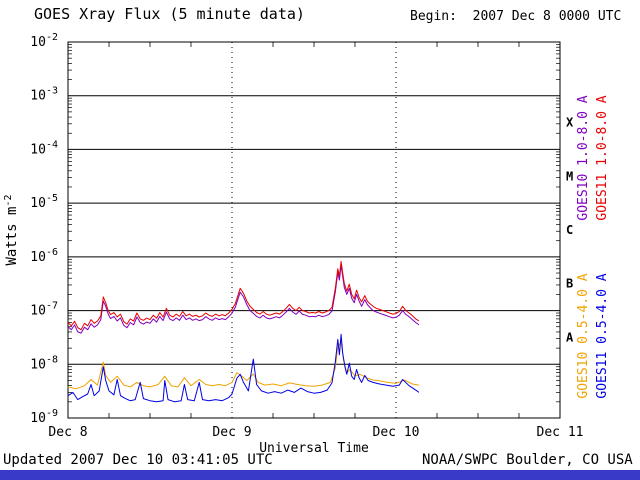 The height and width of the screenshot is (480, 640). Describe the element at coordinates (314, 448) in the screenshot. I see `x-axis-title: Universal Time` at that location.